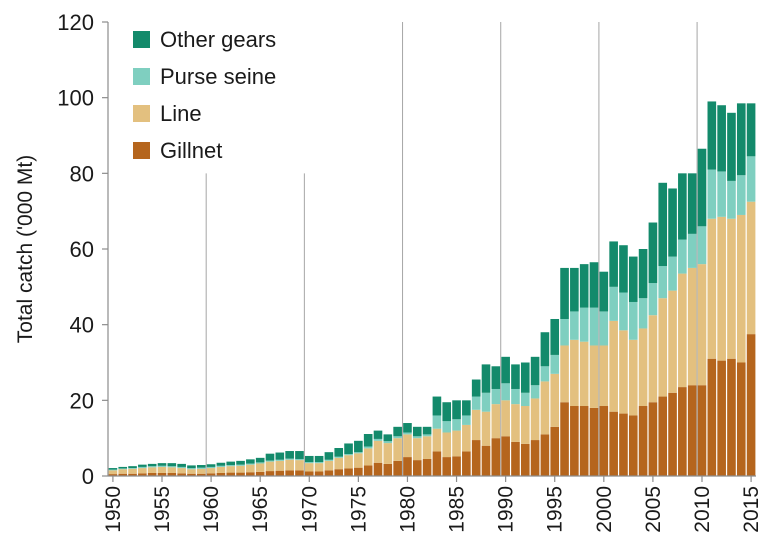  Describe the element at coordinates (653, 509) in the screenshot. I see `x-tick-label: 2005` at that location.